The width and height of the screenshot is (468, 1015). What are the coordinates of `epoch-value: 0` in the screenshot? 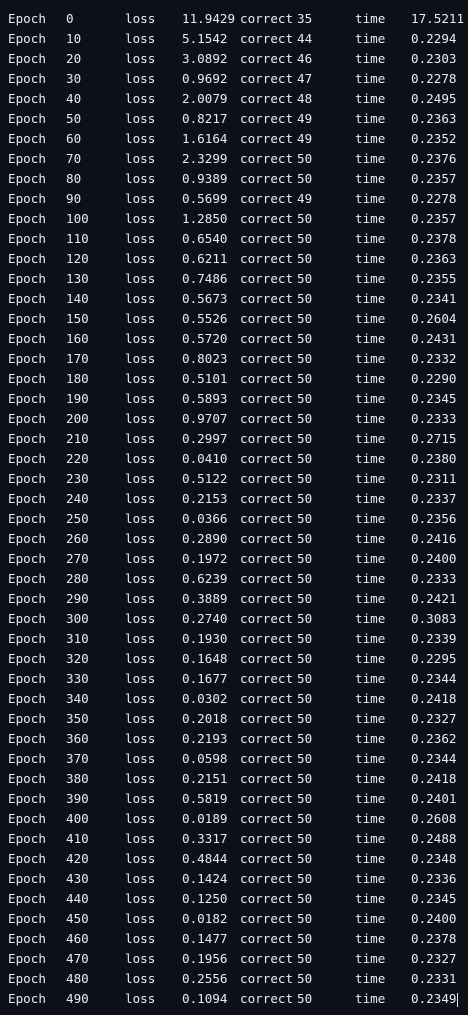 It's located at (70, 18).